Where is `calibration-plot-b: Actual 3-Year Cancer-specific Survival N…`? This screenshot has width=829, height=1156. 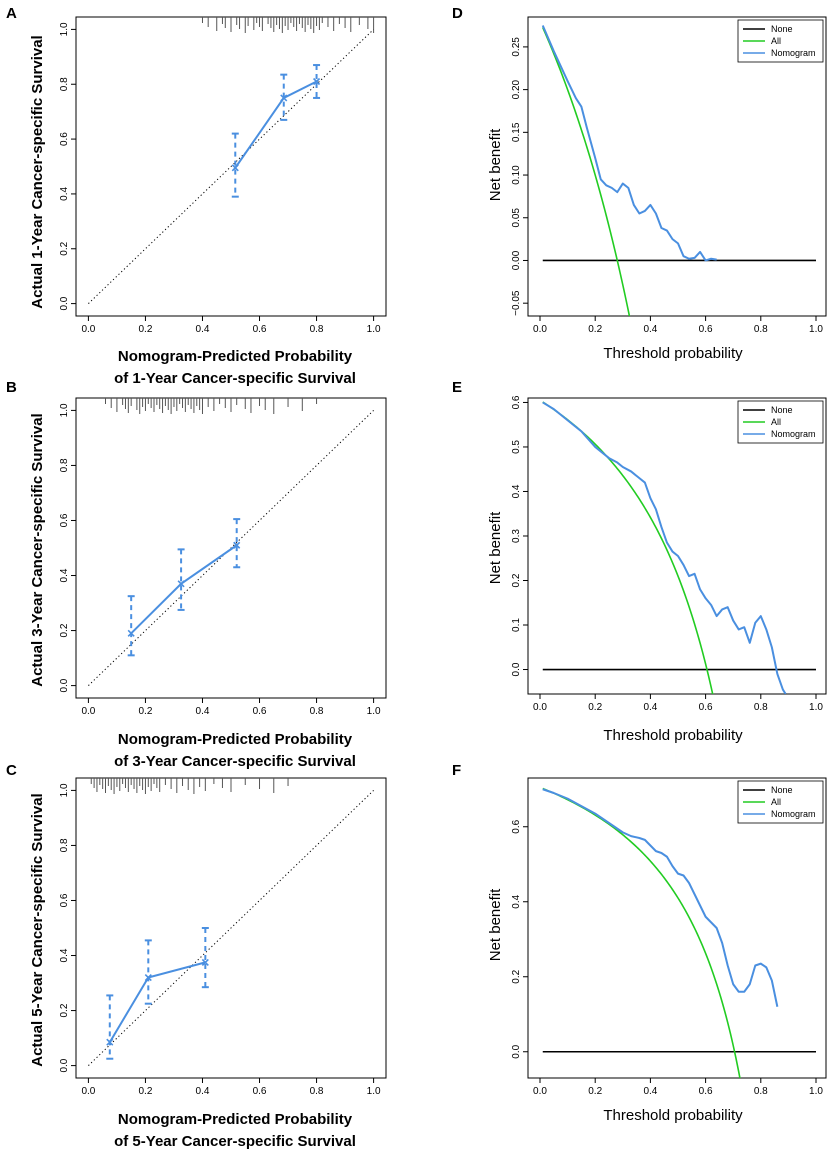
calibration-plot-b: Actual 3-Year Cancer-specific Survival N… is located at coordinates (208, 583).